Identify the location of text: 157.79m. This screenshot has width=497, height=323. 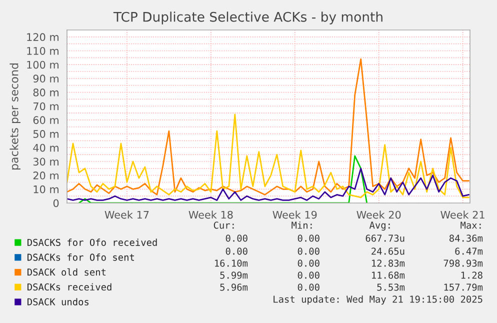
(463, 287).